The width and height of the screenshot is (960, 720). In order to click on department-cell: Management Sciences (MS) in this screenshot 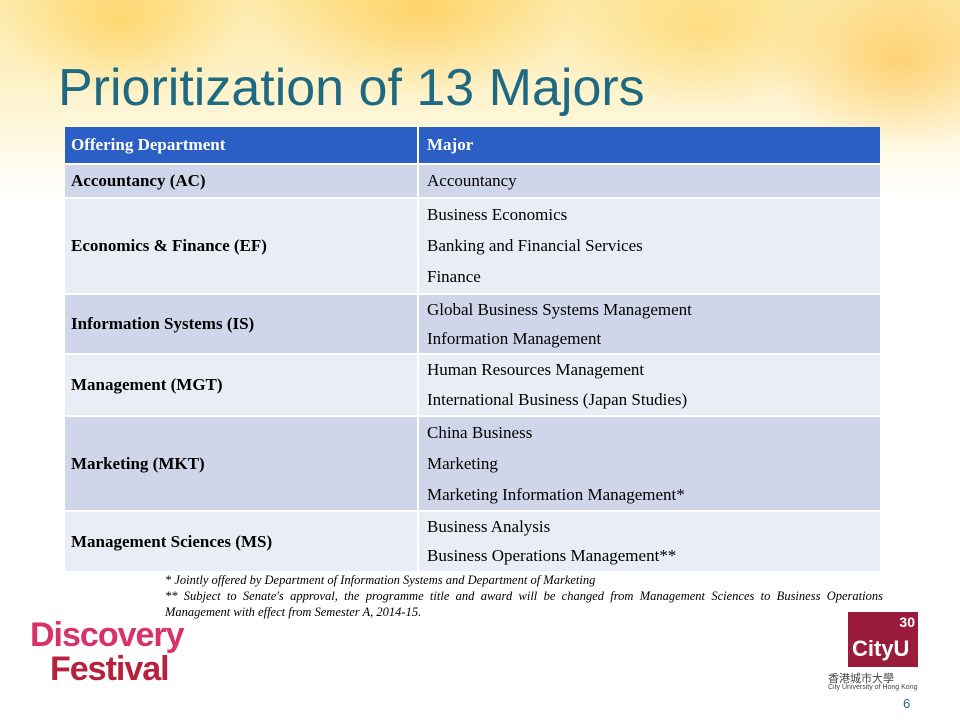, I will do `click(242, 541)`.